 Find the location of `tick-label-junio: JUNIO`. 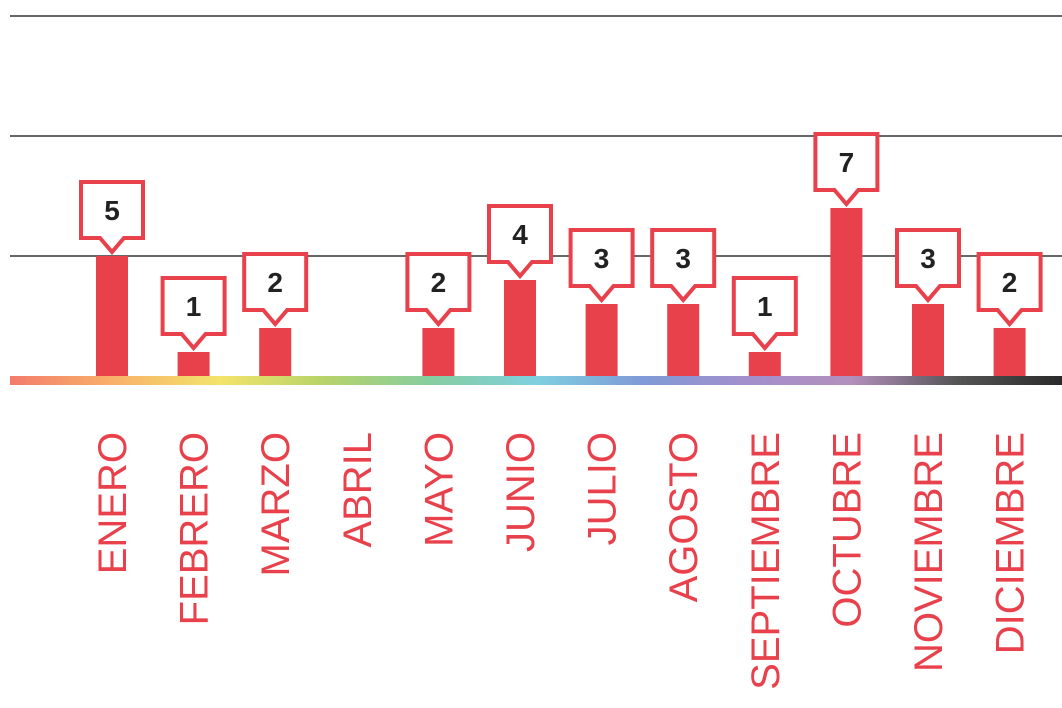

tick-label-junio: JUNIO is located at coordinates (521, 492).